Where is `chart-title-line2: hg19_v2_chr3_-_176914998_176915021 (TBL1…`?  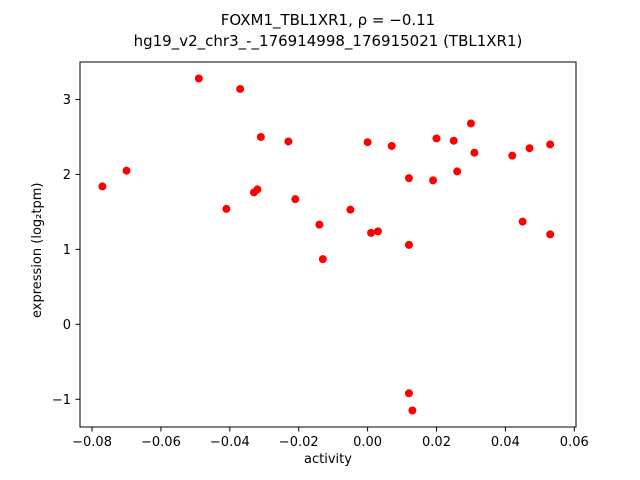 chart-title-line2: hg19_v2_chr3_-_176914998_176915021 (TBL1… is located at coordinates (328, 41).